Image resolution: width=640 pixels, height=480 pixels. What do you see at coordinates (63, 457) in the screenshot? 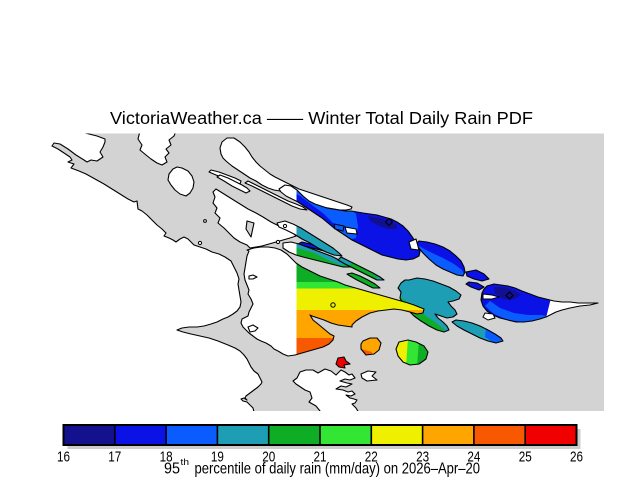
I see `svg-text: 16` at bounding box center [63, 457].